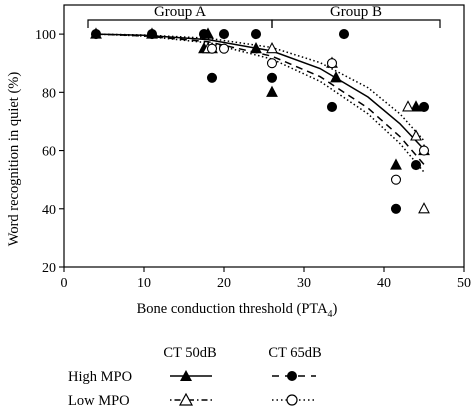 This screenshot has height=413, width=474. What do you see at coordinates (264, 16) in the screenshot?
I see `group-brackets: Group A Group B` at bounding box center [264, 16].